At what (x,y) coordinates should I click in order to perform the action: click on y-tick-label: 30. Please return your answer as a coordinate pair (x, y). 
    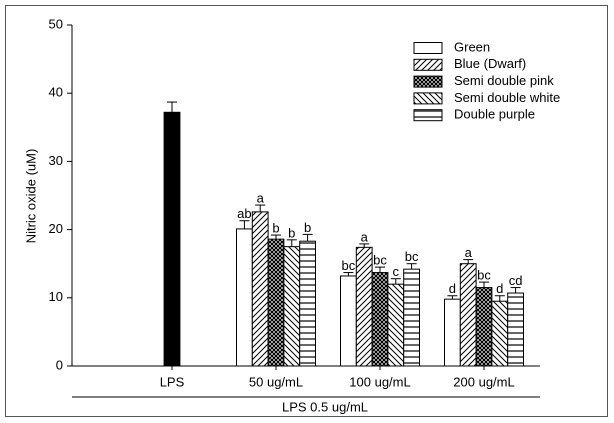
    Looking at the image, I should click on (56, 160).